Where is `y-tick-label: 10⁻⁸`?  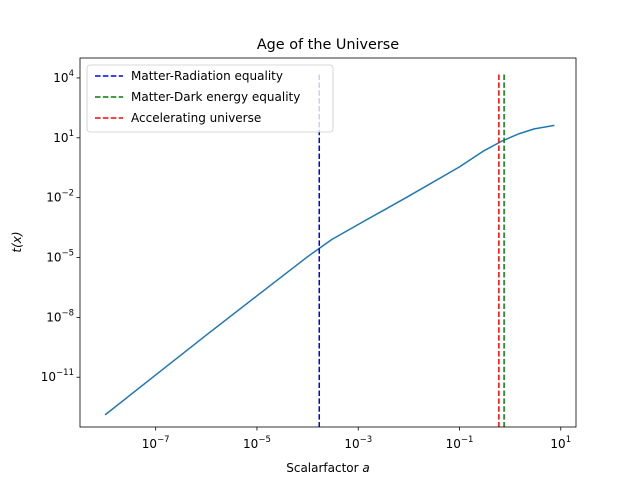 y-tick-label: 10⁻⁸ is located at coordinates (60, 316).